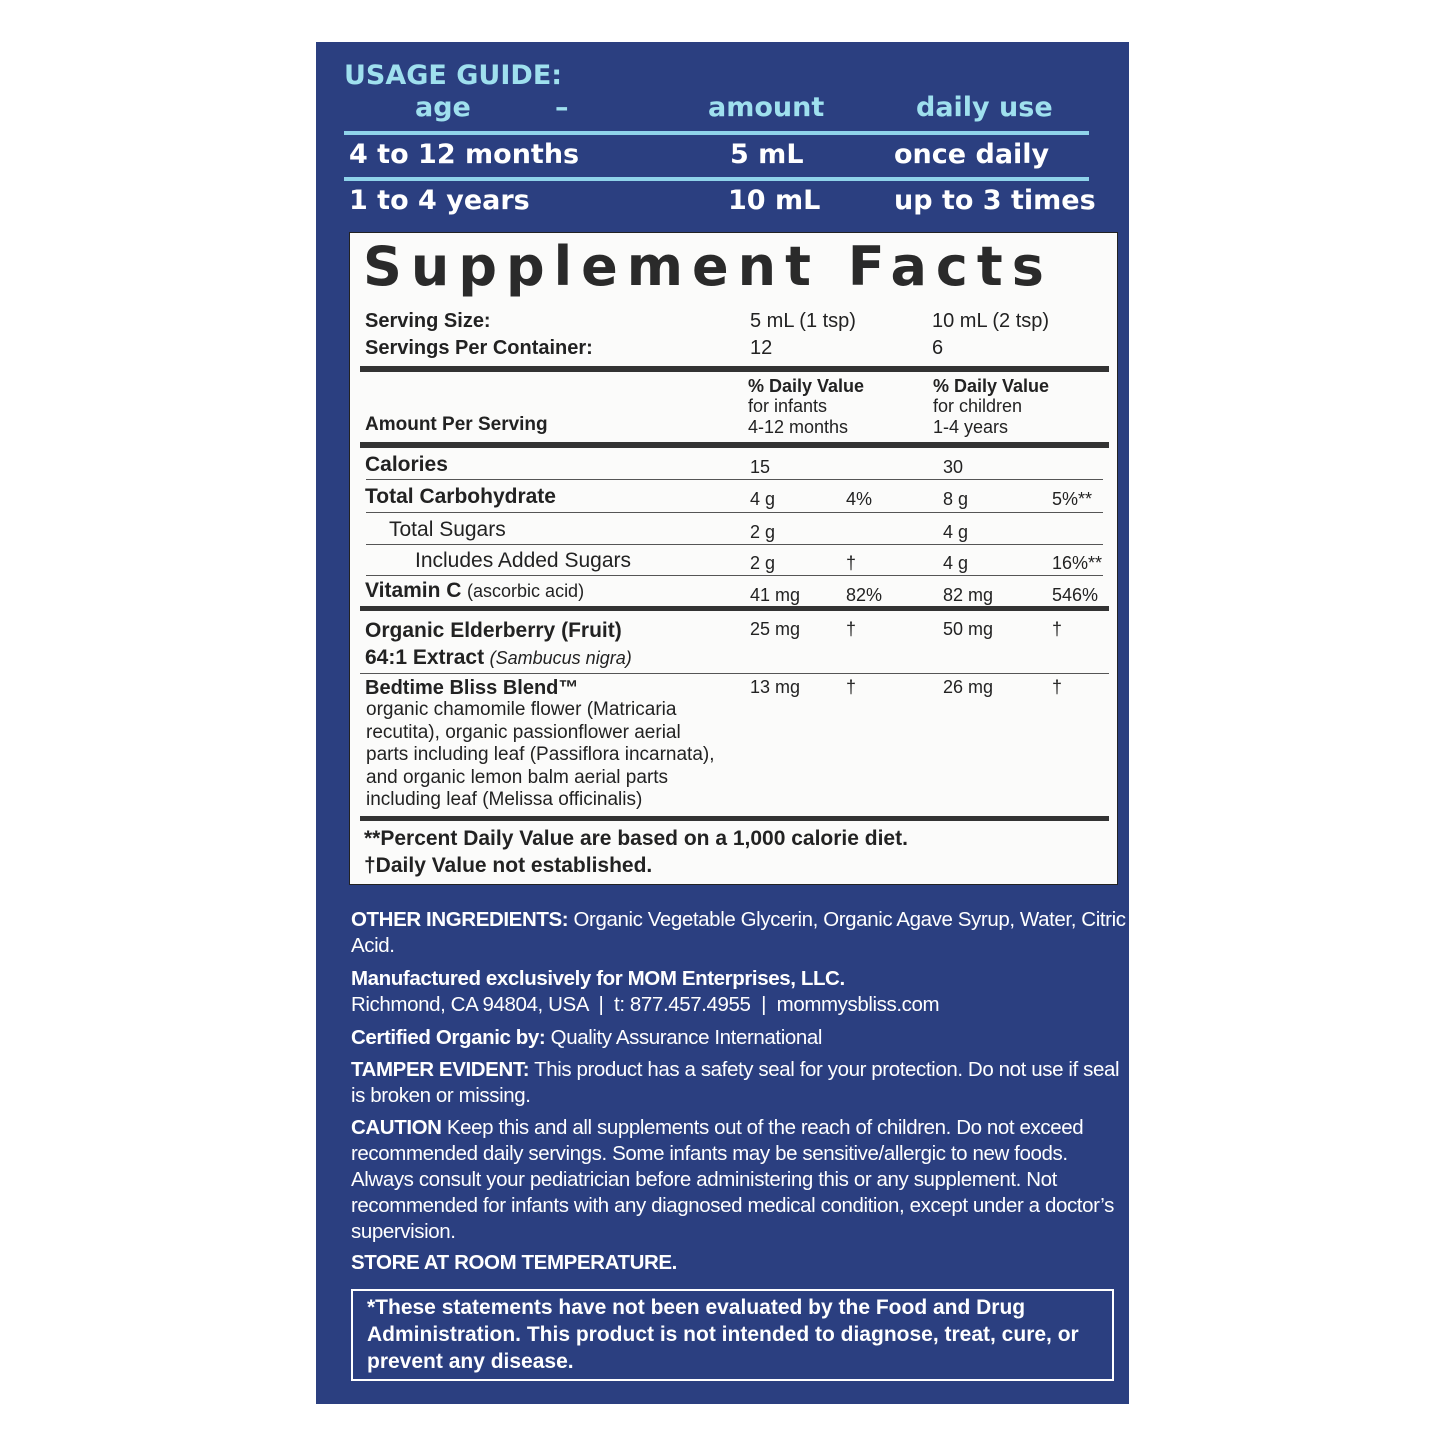 This screenshot has height=1445, width=1445. Describe the element at coordinates (472, 688) in the screenshot. I see `nutrient-name: Bedtime Bliss Blend™` at that location.